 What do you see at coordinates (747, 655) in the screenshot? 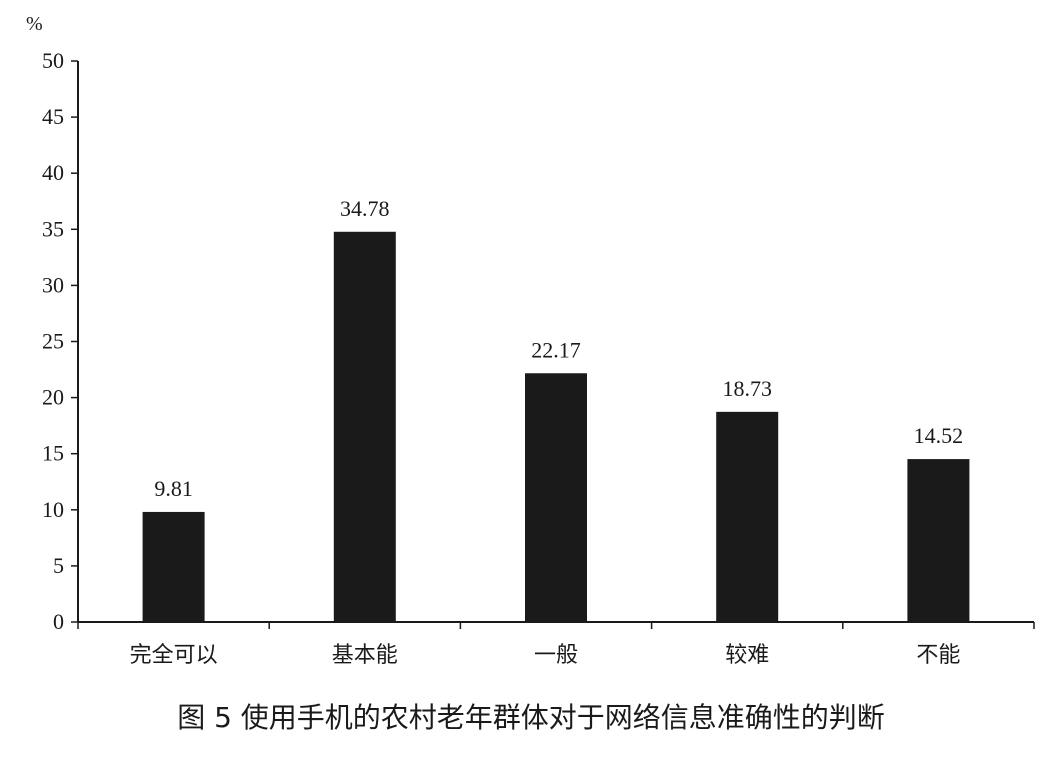
I see `x-category-label: 较难` at bounding box center [747, 655].